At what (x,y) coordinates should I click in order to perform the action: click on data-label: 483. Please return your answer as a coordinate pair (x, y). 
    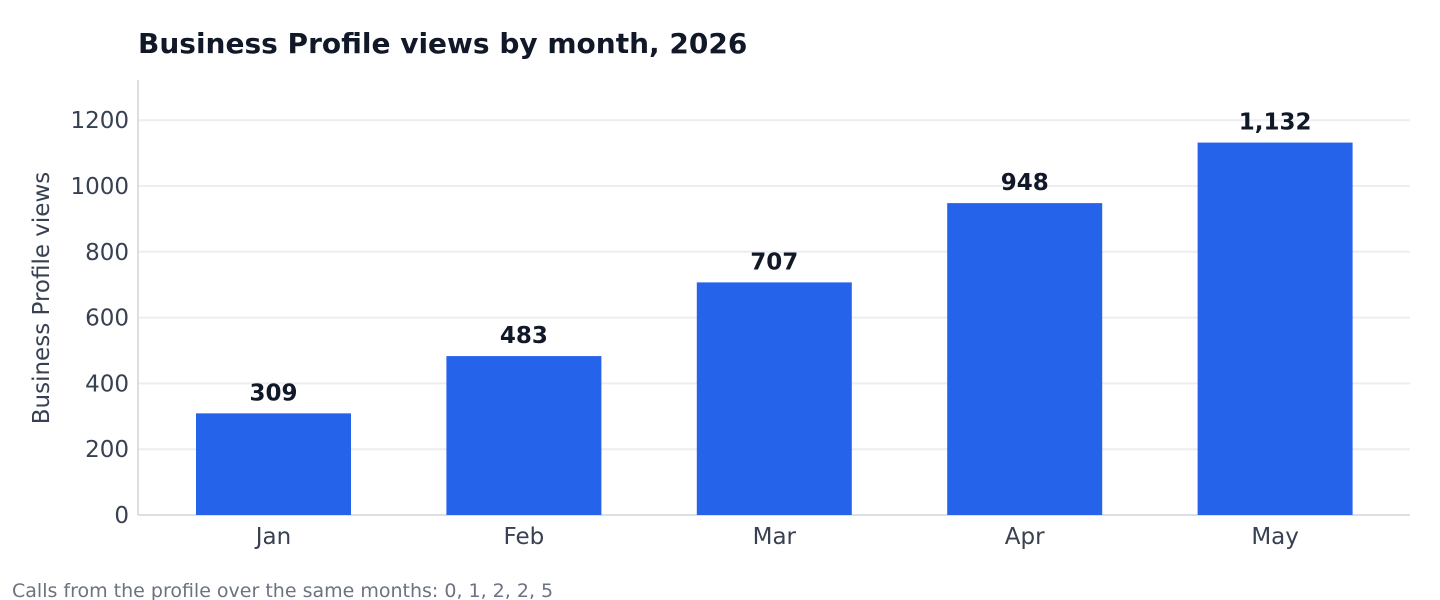
    Looking at the image, I should click on (524, 336).